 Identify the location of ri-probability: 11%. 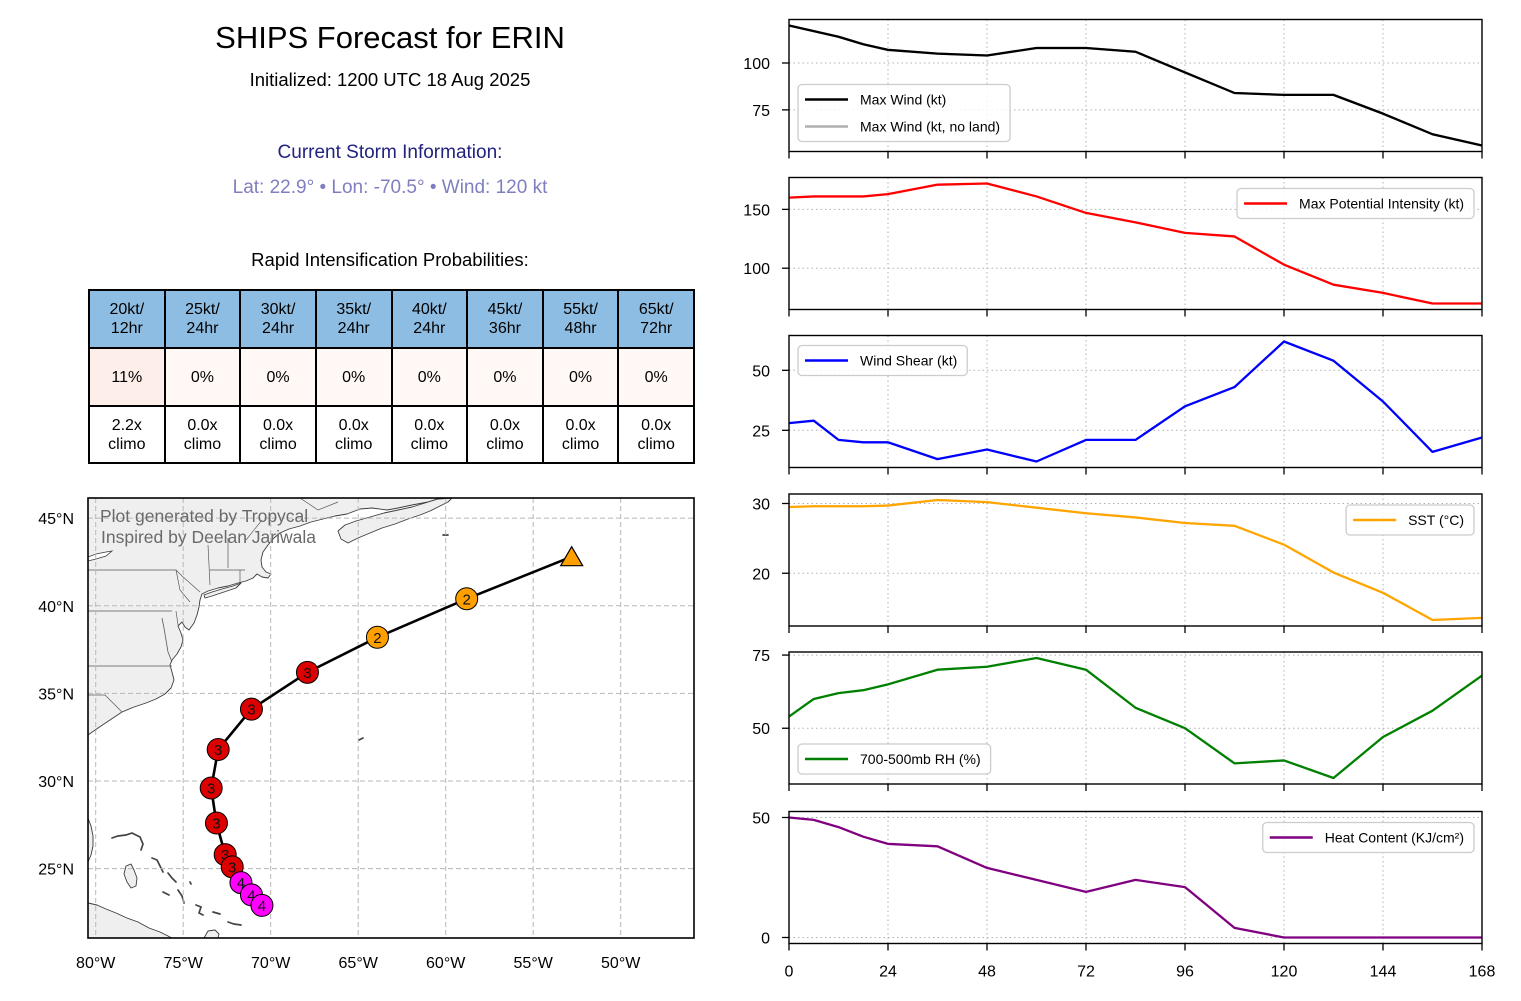
(127, 377).